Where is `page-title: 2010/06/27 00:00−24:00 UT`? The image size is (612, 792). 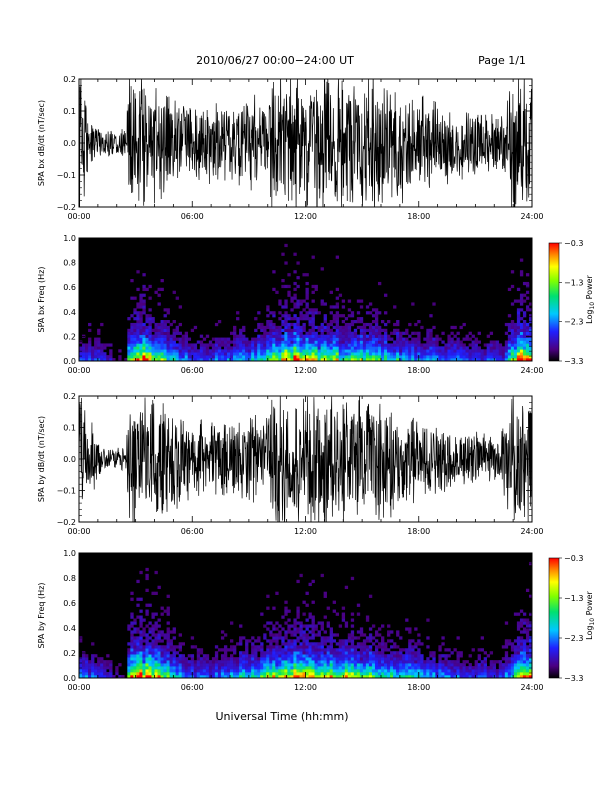
page-title: 2010/06/27 00:00−24:00 UT is located at coordinates (275, 60).